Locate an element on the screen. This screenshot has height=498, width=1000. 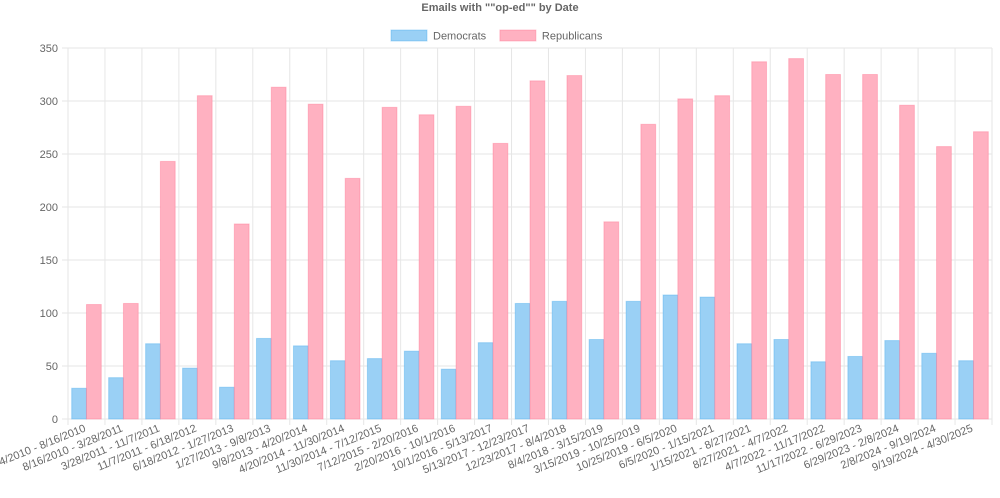
legend-item-republicans: Republicans is located at coordinates (551, 36).